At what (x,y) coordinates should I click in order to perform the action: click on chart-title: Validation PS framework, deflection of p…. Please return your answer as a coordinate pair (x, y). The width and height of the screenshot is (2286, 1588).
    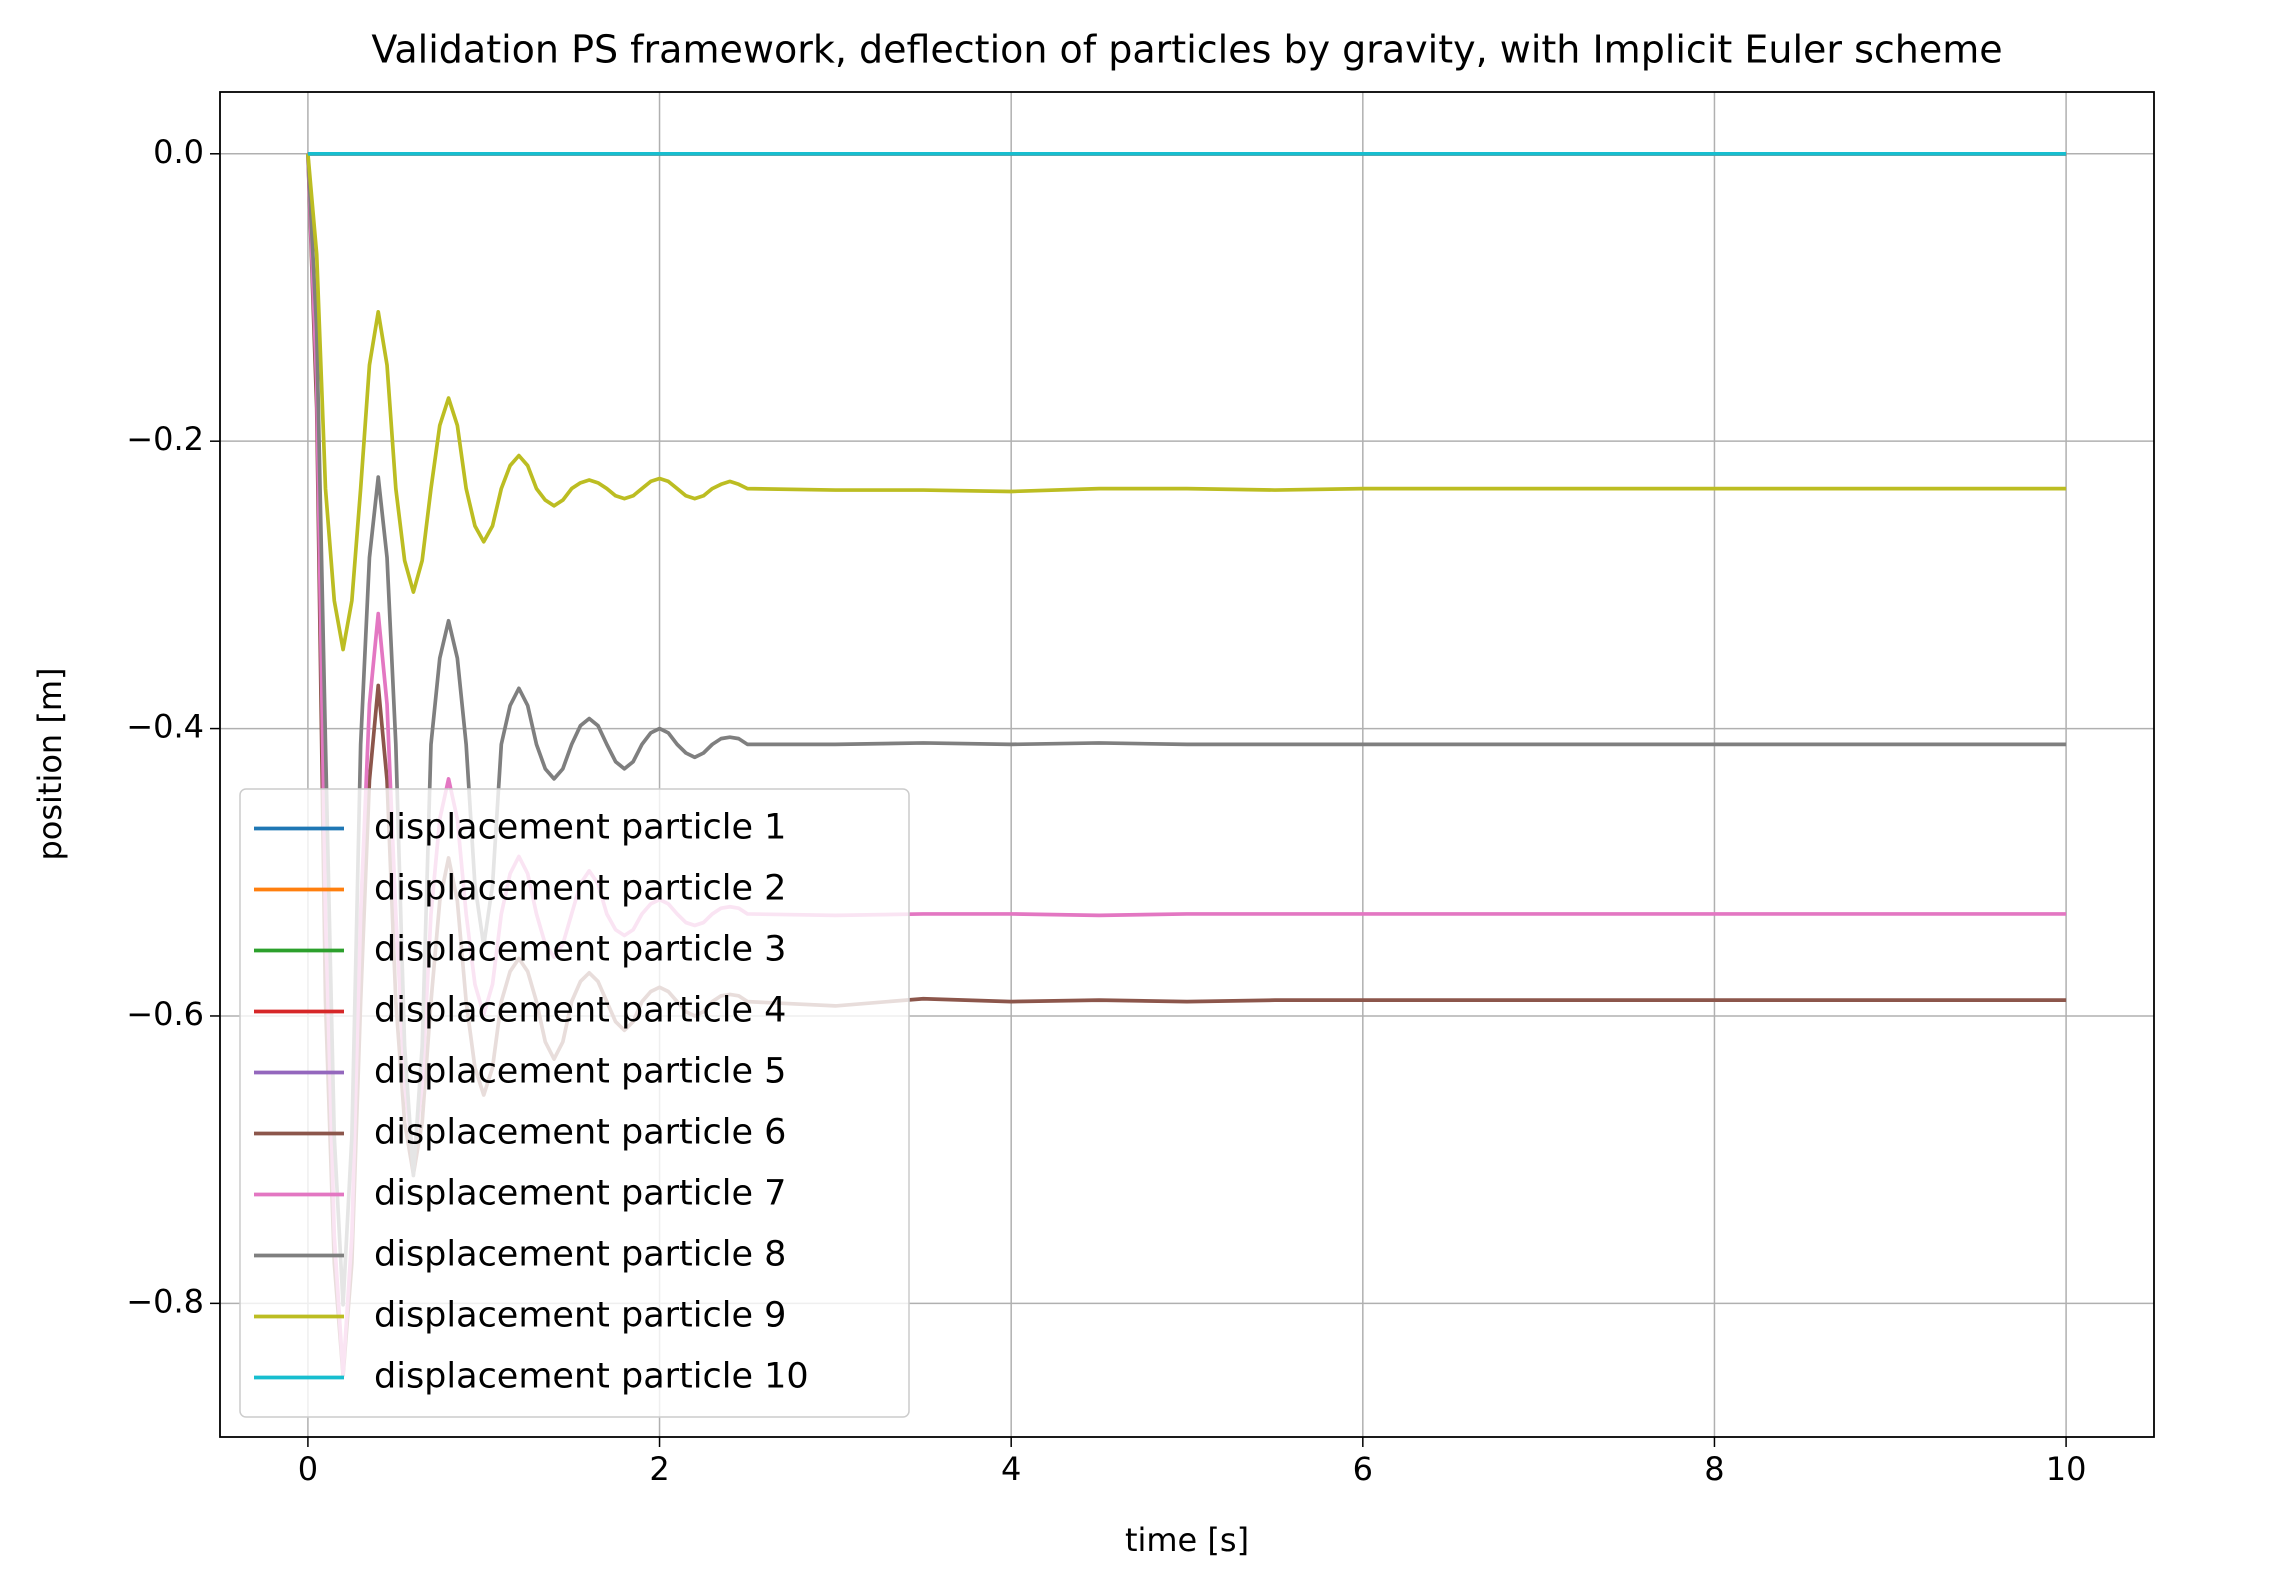
    Looking at the image, I should click on (1186, 50).